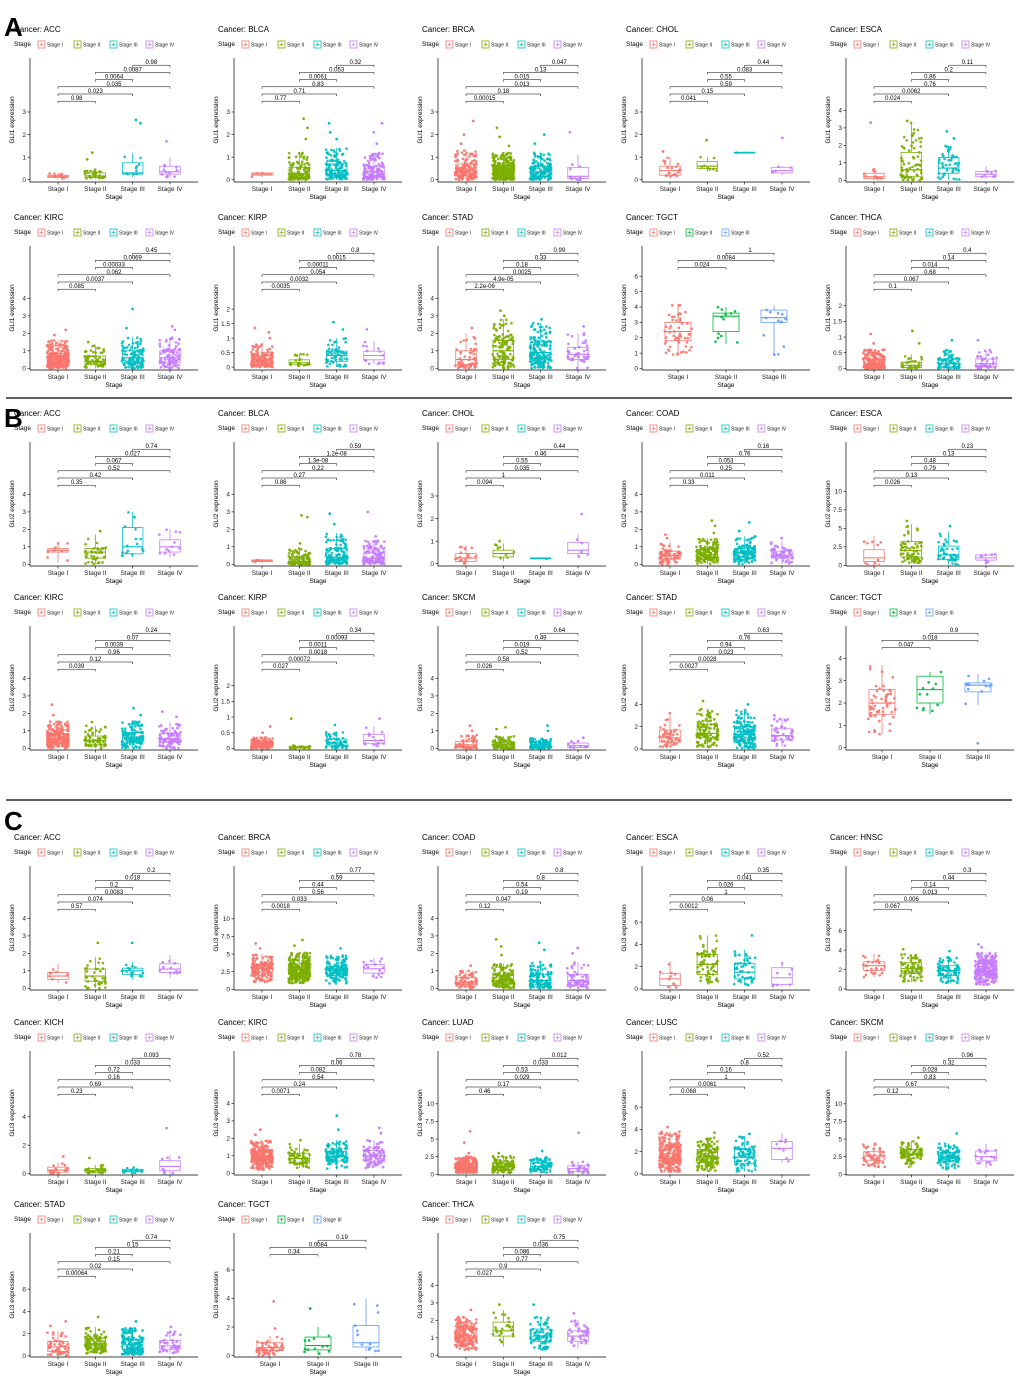  What do you see at coordinates (151, 63) in the screenshot?
I see `p-value-label: 0.98` at bounding box center [151, 63].